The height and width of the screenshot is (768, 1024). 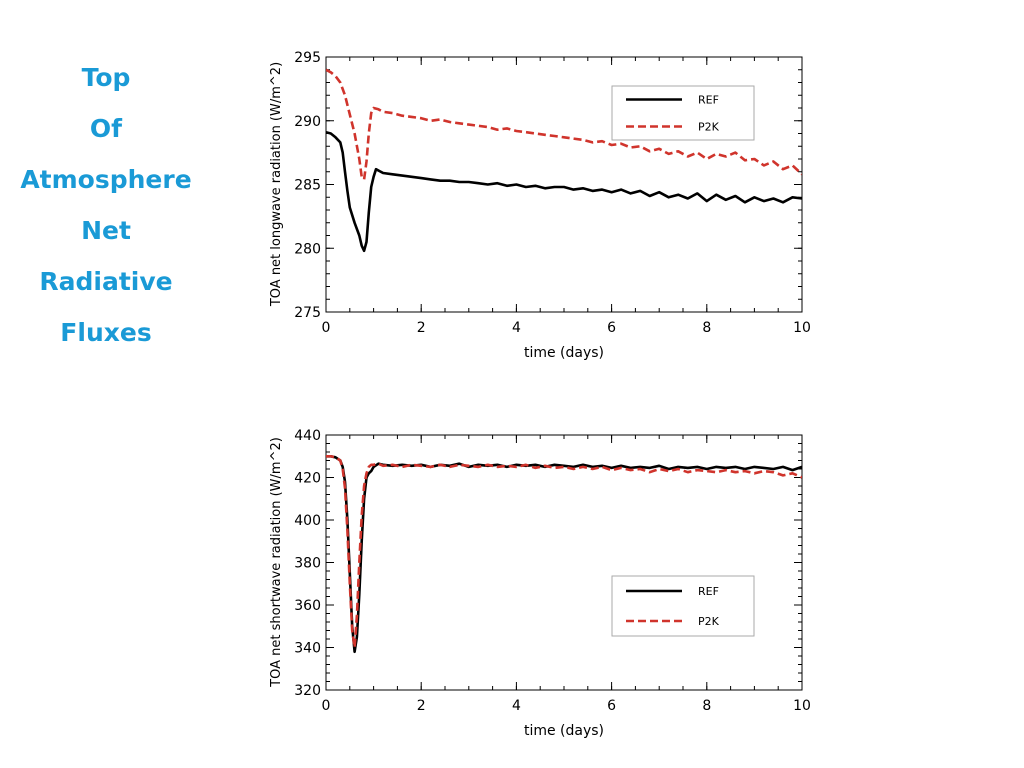 What do you see at coordinates (307, 186) in the screenshot?
I see `y-tick-label: 285` at bounding box center [307, 186].